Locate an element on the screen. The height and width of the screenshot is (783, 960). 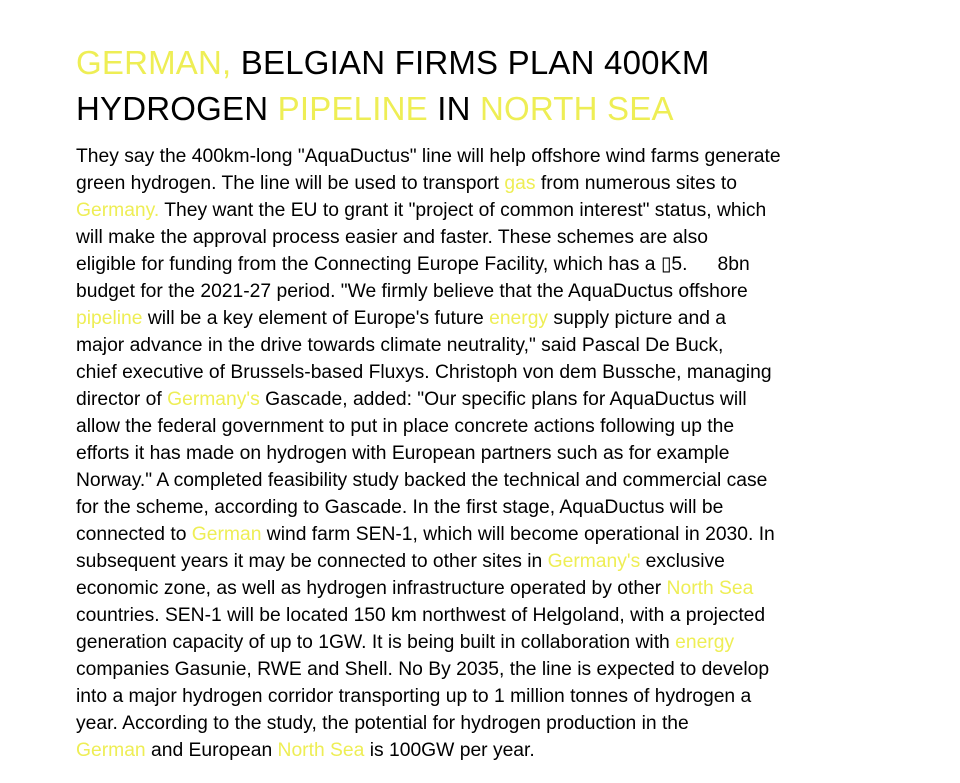
headline-line-1: GERMAN, BELGIAN FIRMS PLAN 400KM is located at coordinates (476, 63).